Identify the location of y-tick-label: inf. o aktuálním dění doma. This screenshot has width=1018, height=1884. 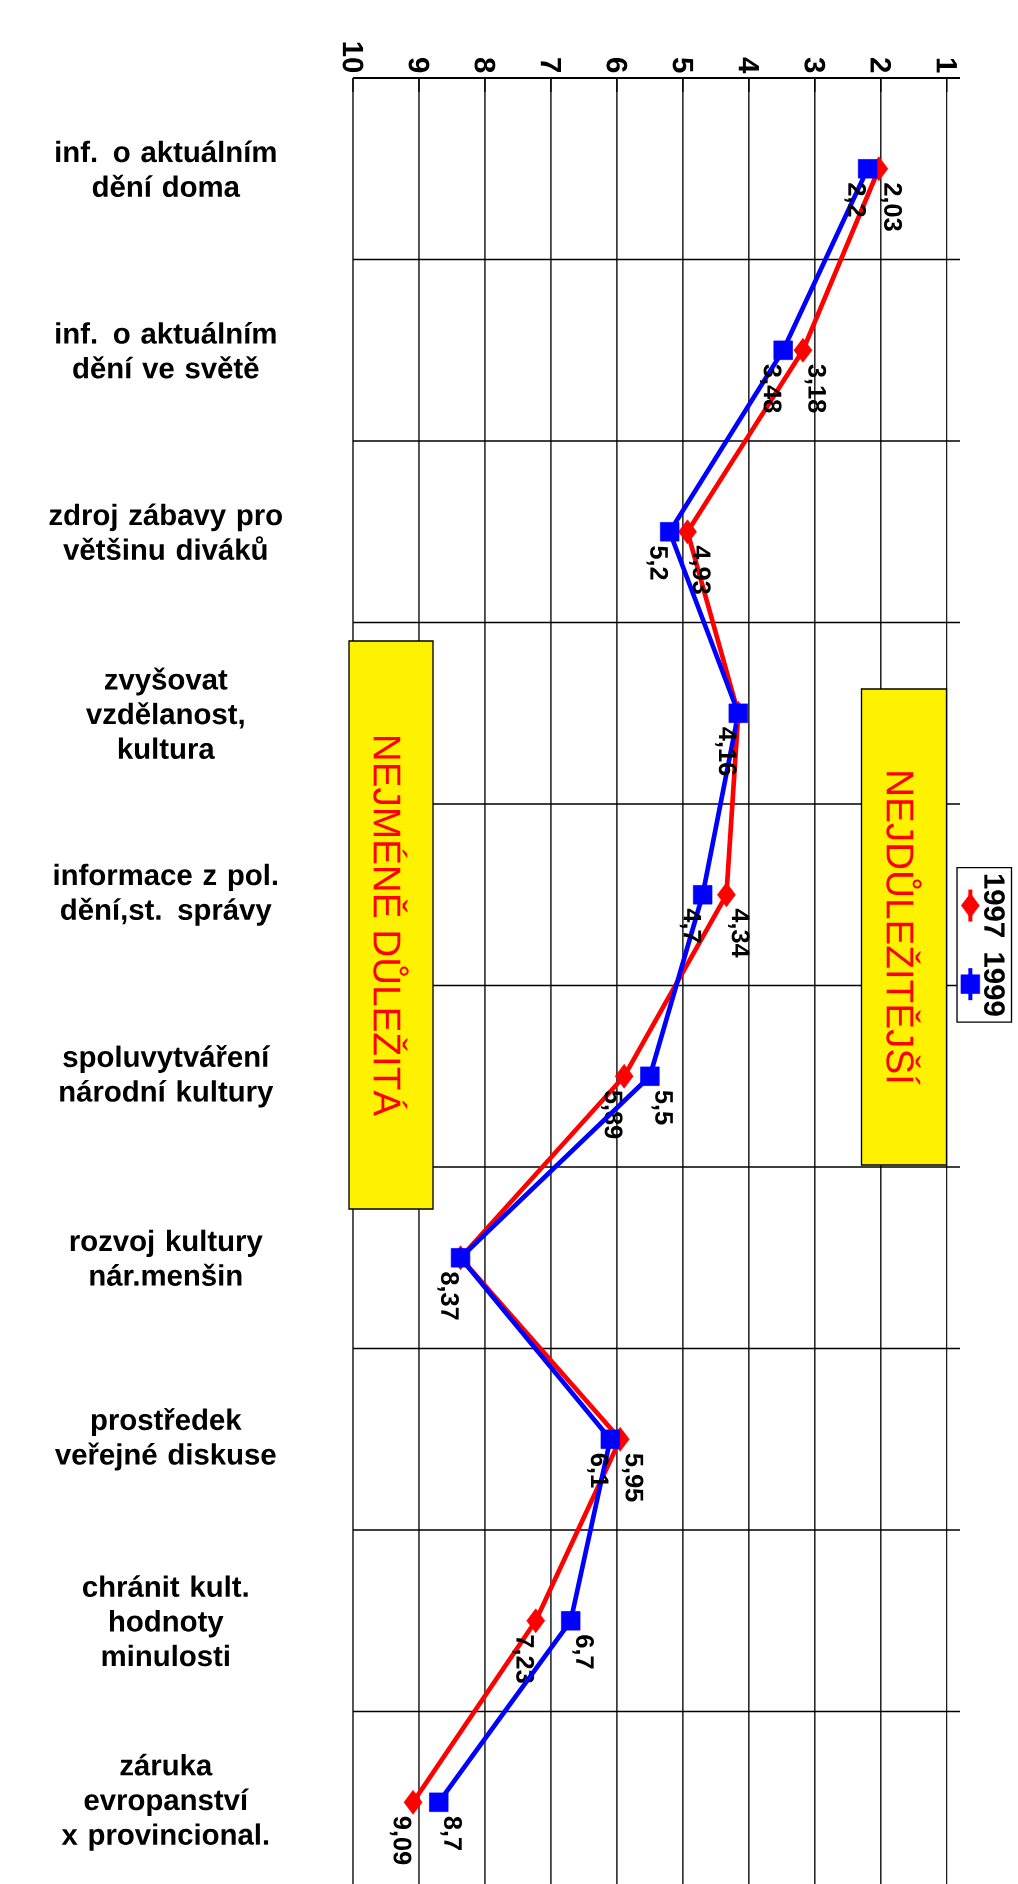
(166, 169).